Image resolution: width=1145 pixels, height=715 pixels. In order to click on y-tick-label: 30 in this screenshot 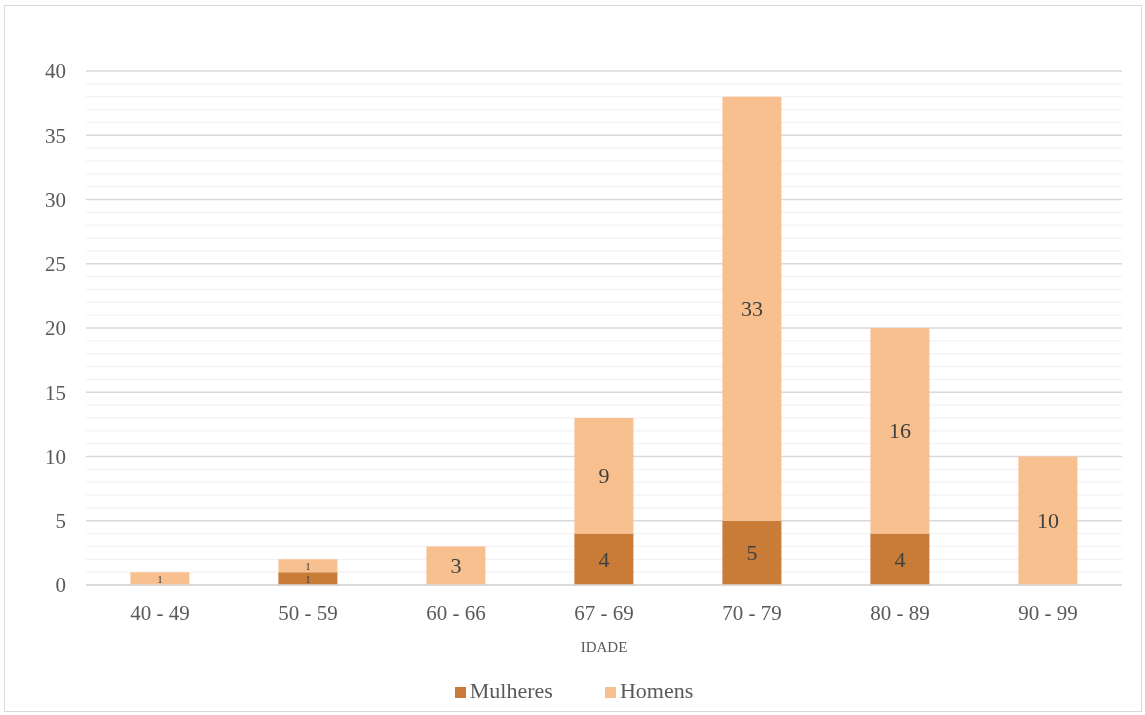, I will do `click(55, 199)`.